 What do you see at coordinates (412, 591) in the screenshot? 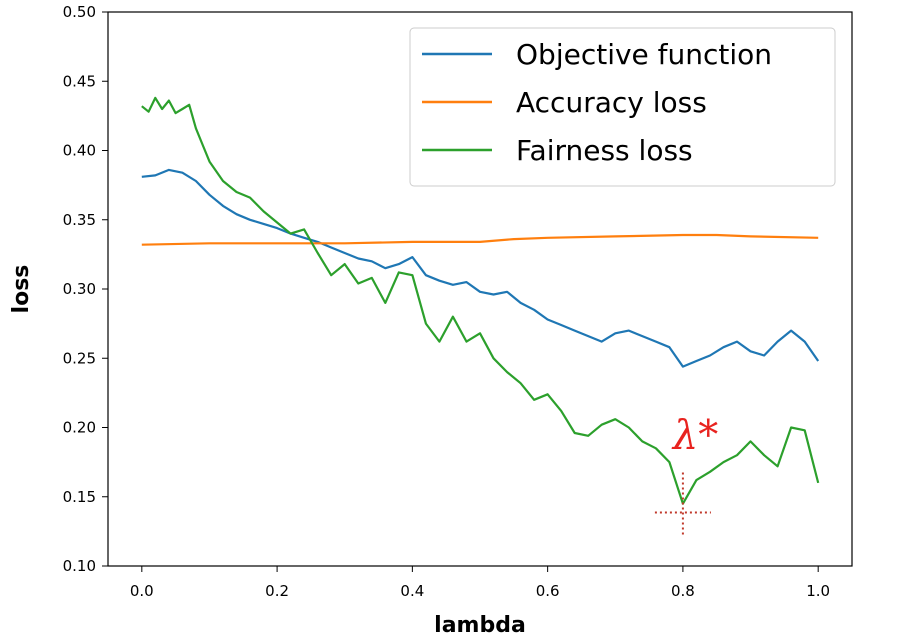
I see `x-tick-label: 0.4` at bounding box center [412, 591].